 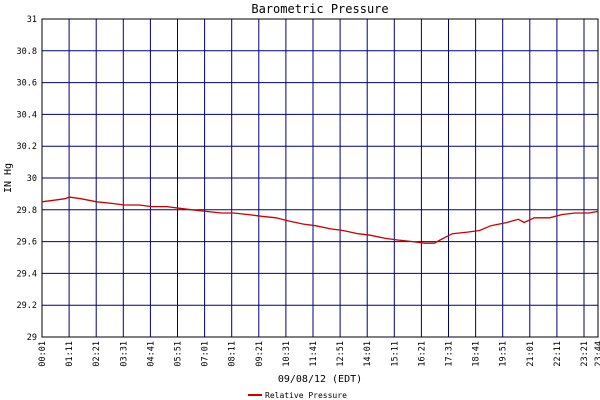 What do you see at coordinates (368, 354) in the screenshot?
I see `x-tick-label: 14:01` at bounding box center [368, 354].